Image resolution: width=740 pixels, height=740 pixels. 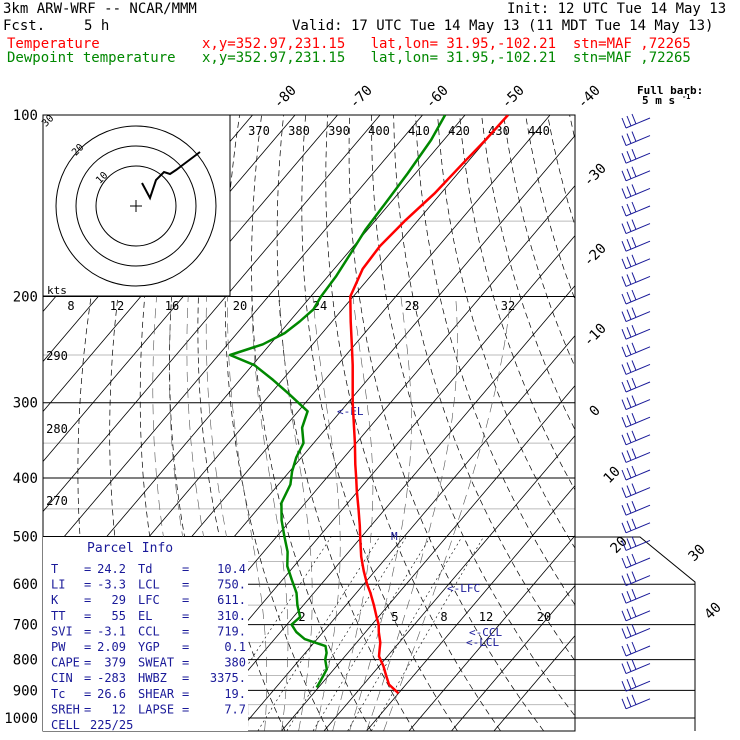 What do you see at coordinates (617, 9) in the screenshot?
I see `init-time: Init: 12 UTC Tue 14 May 13` at bounding box center [617, 9].